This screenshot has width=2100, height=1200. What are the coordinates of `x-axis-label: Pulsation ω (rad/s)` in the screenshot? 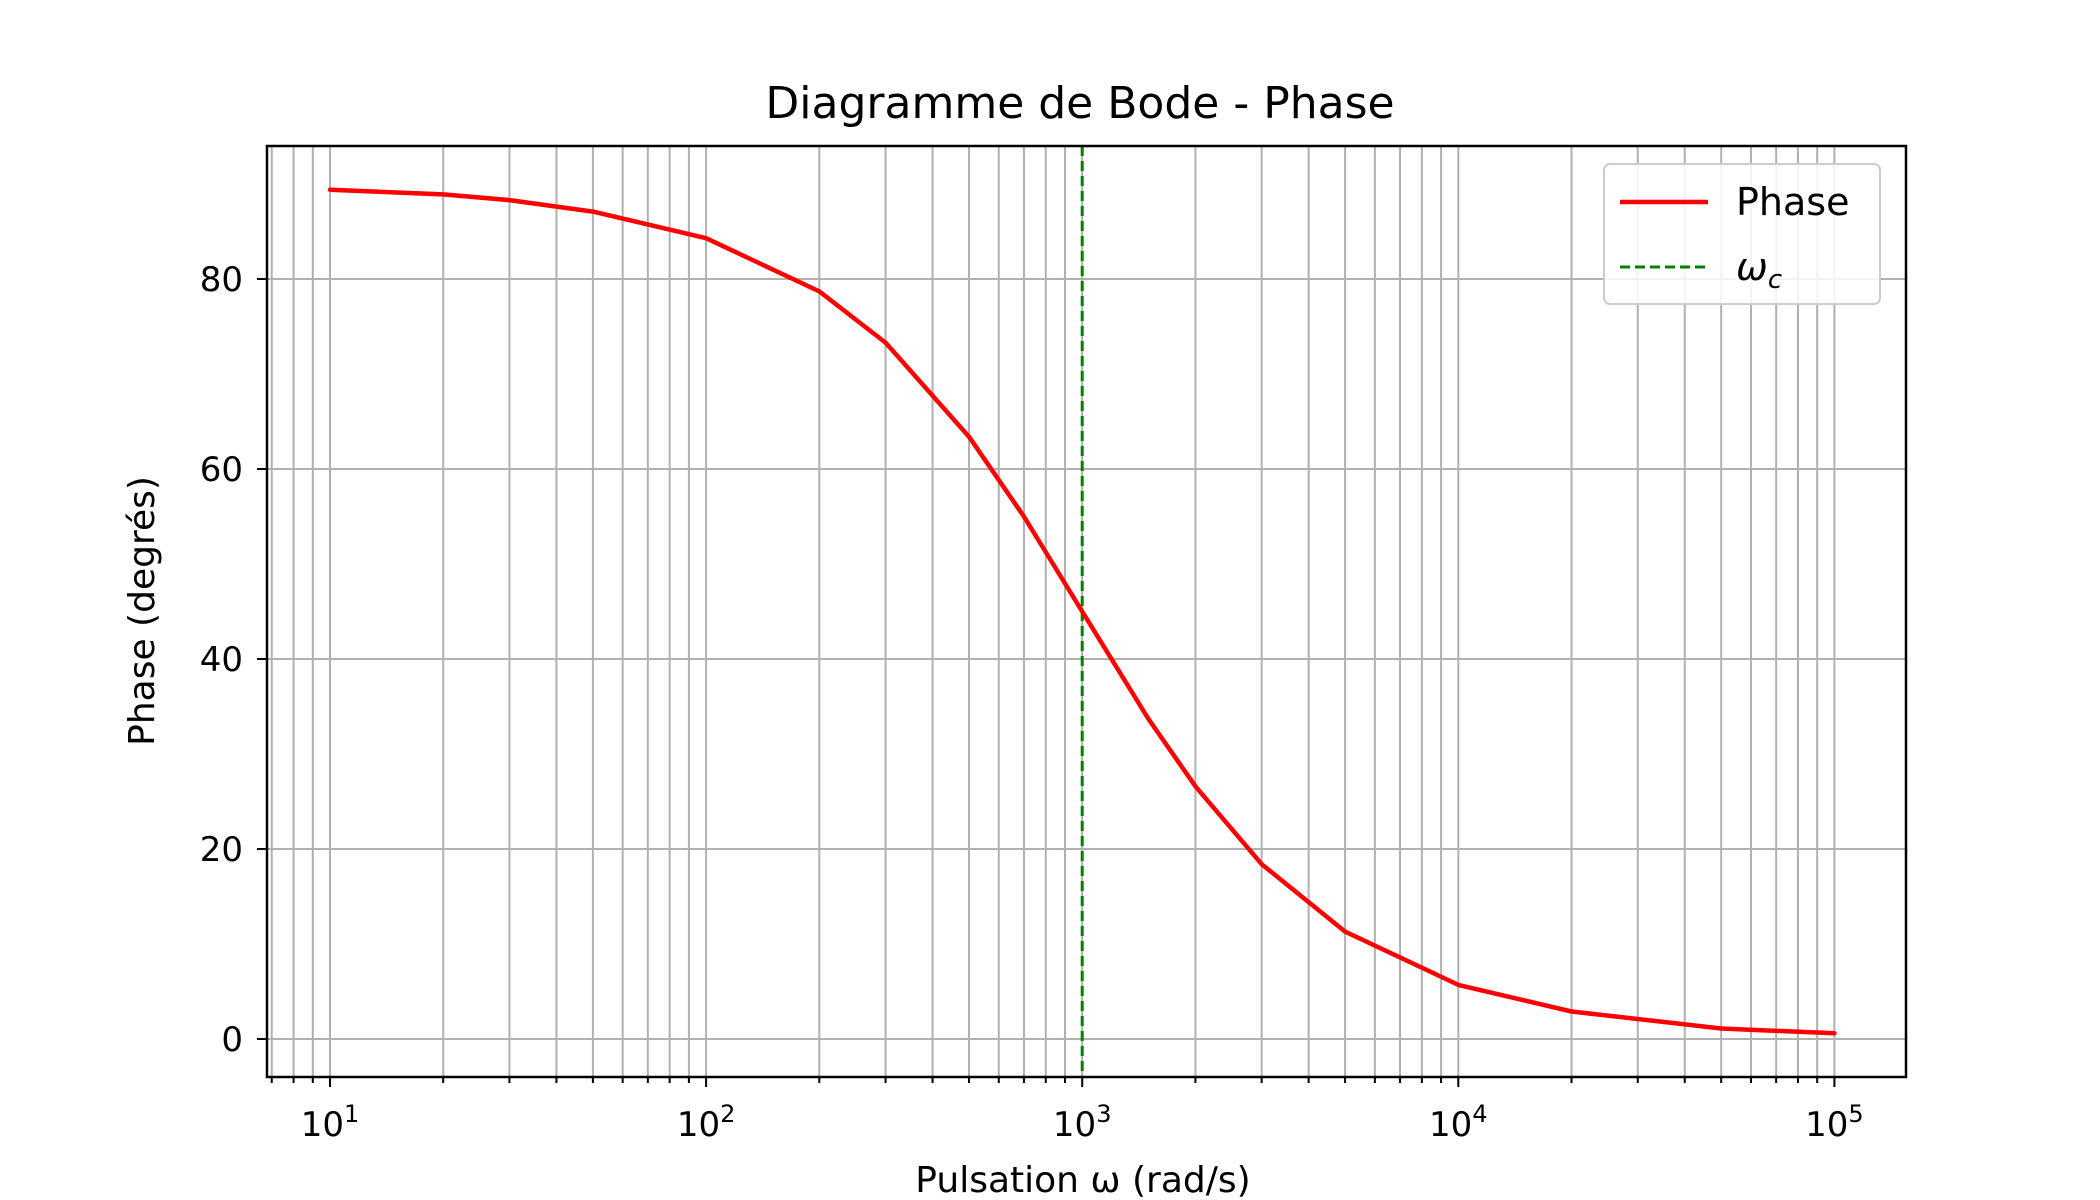 It's located at (1082, 1180).